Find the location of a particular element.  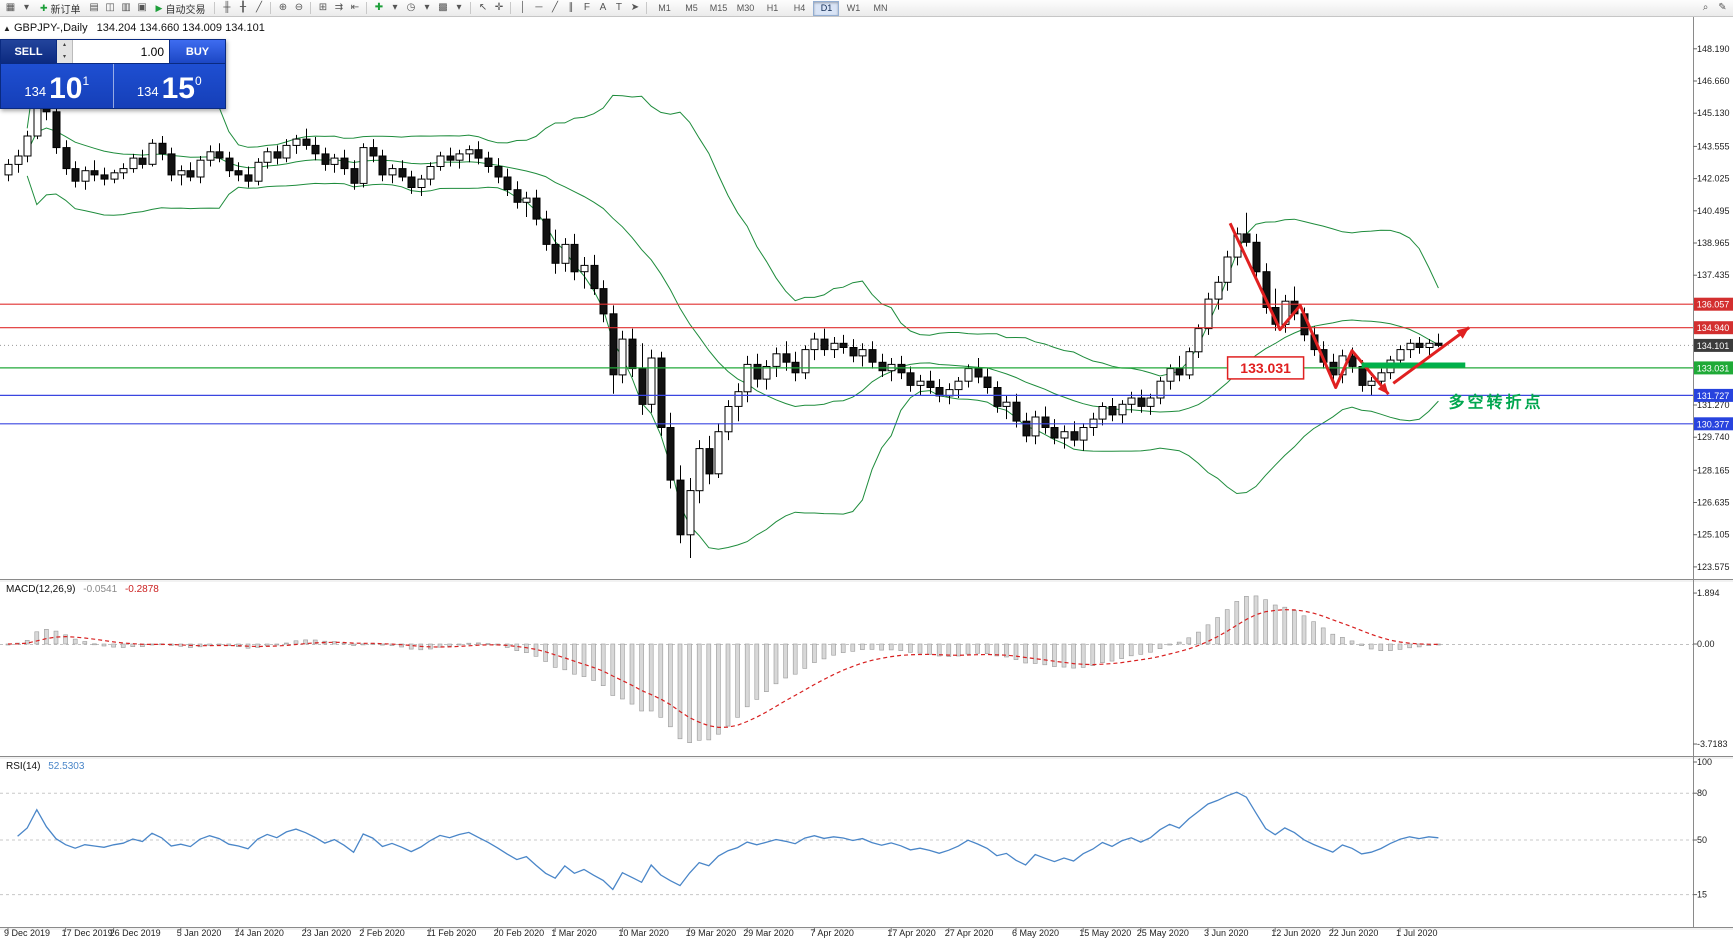

terminal-icon: ▣ is located at coordinates (142, 7).